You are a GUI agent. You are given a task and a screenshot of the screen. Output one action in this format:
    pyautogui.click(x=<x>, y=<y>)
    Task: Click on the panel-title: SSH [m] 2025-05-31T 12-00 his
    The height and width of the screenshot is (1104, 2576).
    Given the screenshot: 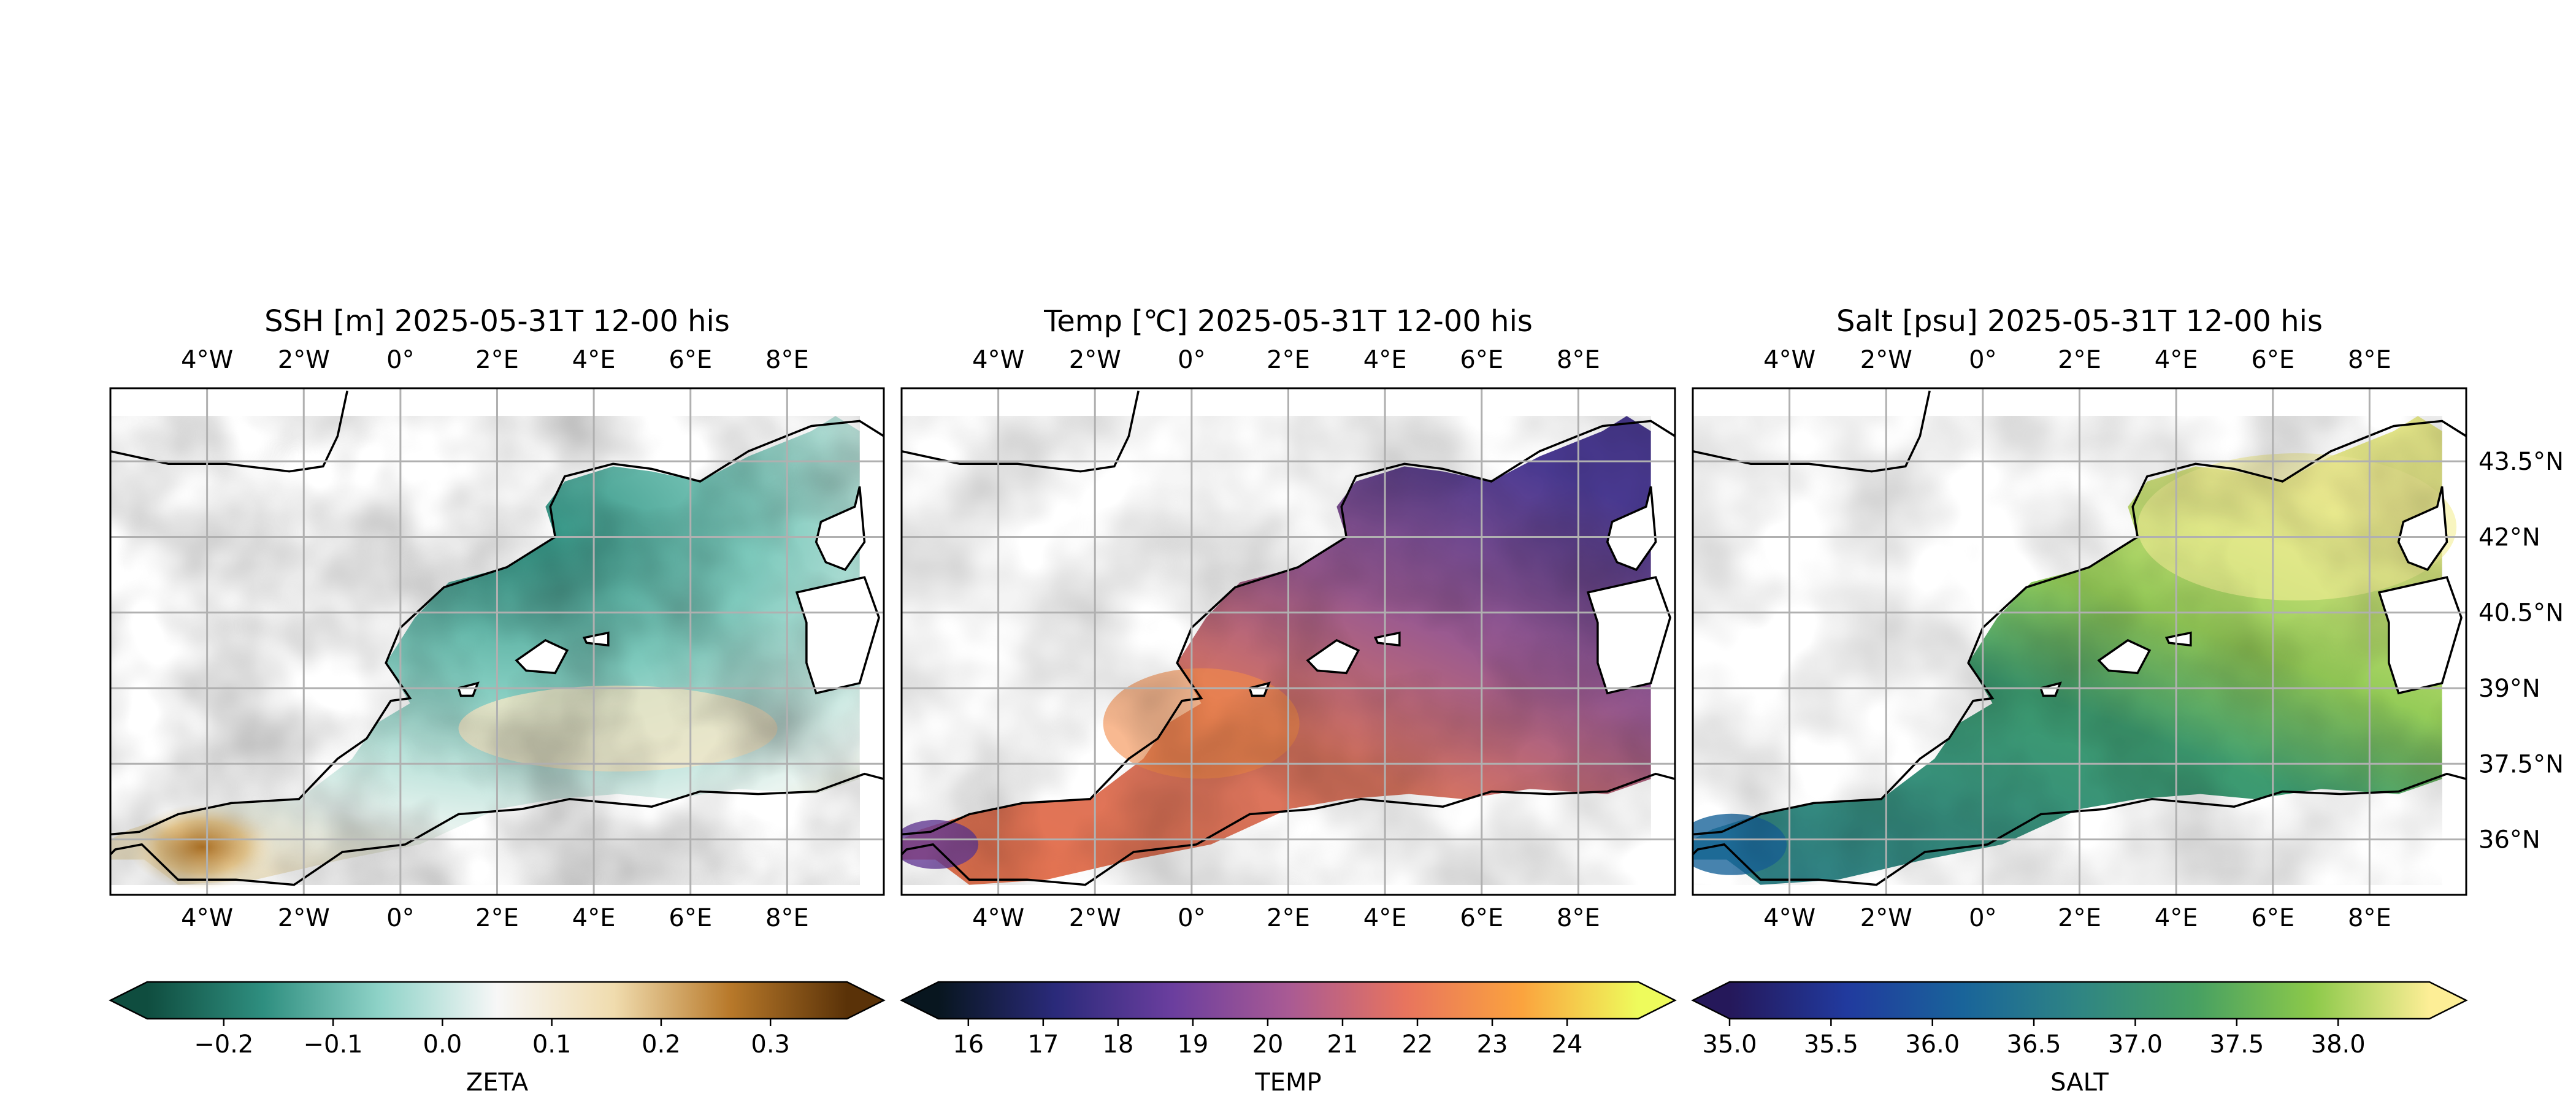 What is the action you would take?
    pyautogui.click(x=497, y=321)
    